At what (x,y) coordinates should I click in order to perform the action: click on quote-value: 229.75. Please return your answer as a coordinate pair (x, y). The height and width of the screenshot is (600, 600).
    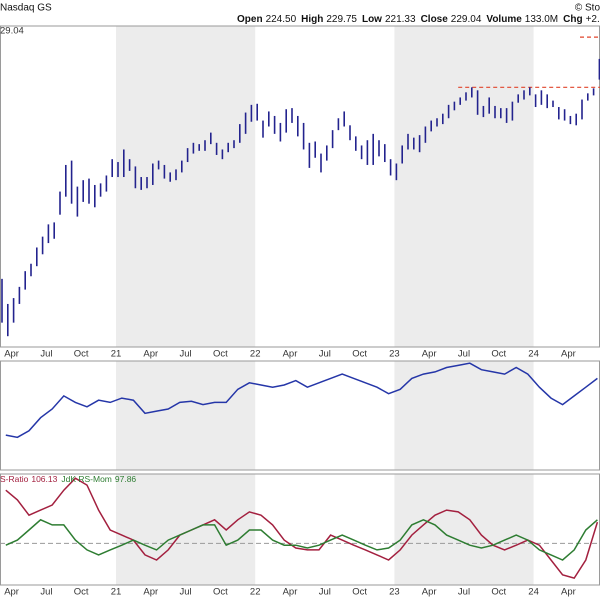
    Looking at the image, I should click on (341, 19).